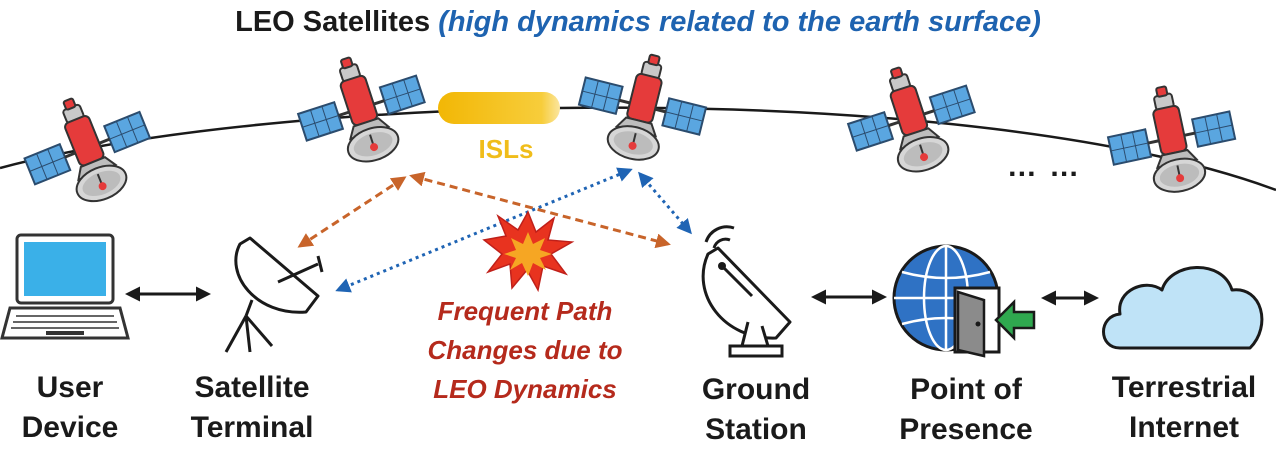 The width and height of the screenshot is (1276, 451). What do you see at coordinates (252, 408) in the screenshot?
I see `label-satellite-terminal: Satellite Terminal` at bounding box center [252, 408].